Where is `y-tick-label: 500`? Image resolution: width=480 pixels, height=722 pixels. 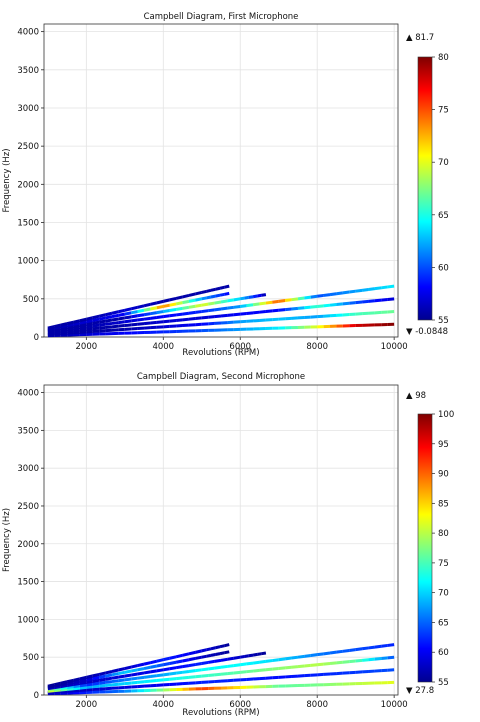
y-tick-label: 500 is located at coordinates (31, 658).